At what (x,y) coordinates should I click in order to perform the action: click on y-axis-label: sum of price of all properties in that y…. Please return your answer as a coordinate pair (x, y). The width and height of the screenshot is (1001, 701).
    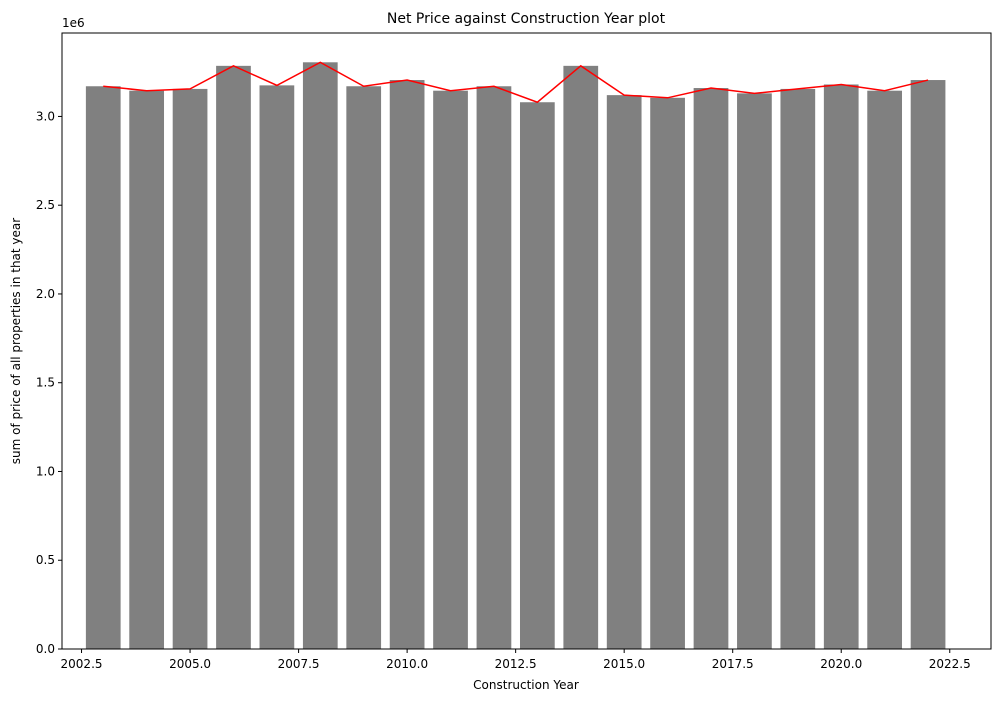
    Looking at the image, I should click on (16, 341).